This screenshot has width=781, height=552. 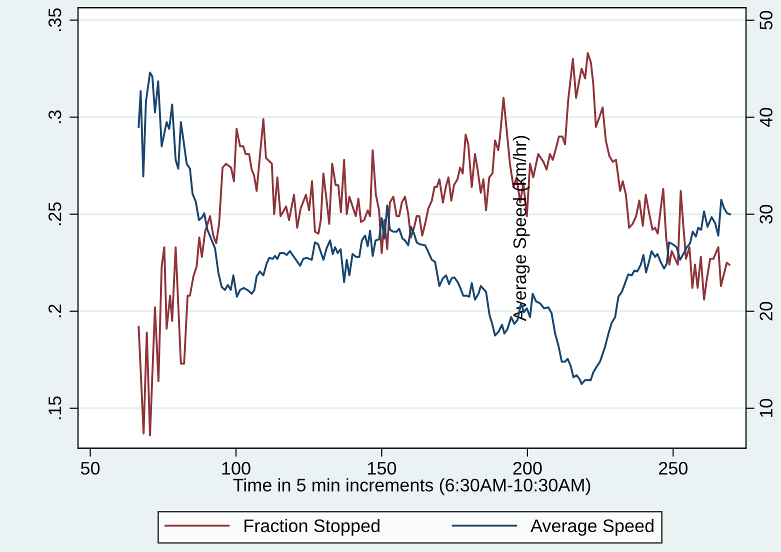 What do you see at coordinates (592, 527) in the screenshot?
I see `legend-label: Average Speed` at bounding box center [592, 527].